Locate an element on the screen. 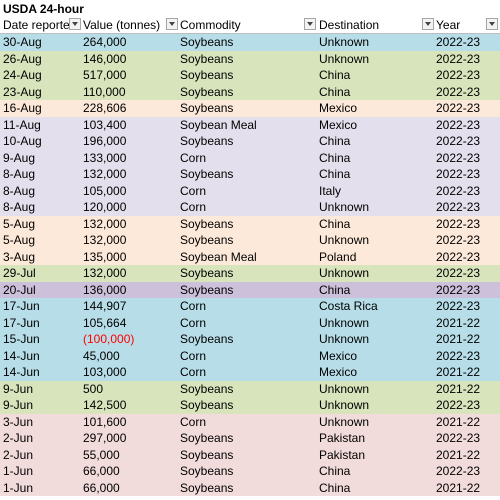  table-row: 8-Aug 105,000 Corn Italy 2022-23 is located at coordinates (250, 190).